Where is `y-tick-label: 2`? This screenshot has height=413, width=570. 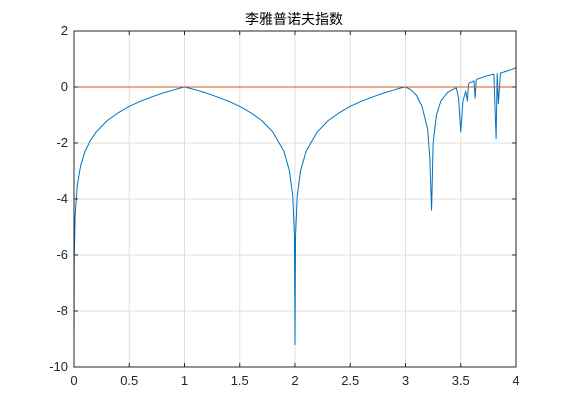 y-tick-label: 2 is located at coordinates (64, 30).